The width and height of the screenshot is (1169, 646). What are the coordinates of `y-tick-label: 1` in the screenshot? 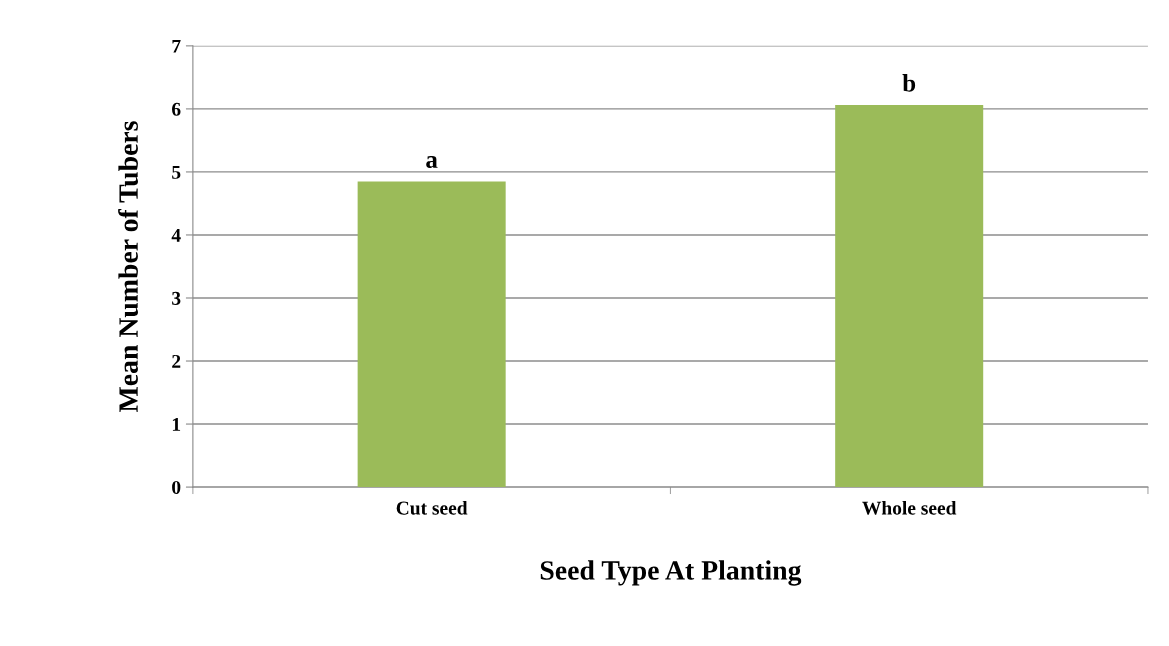 It's located at (176, 424).